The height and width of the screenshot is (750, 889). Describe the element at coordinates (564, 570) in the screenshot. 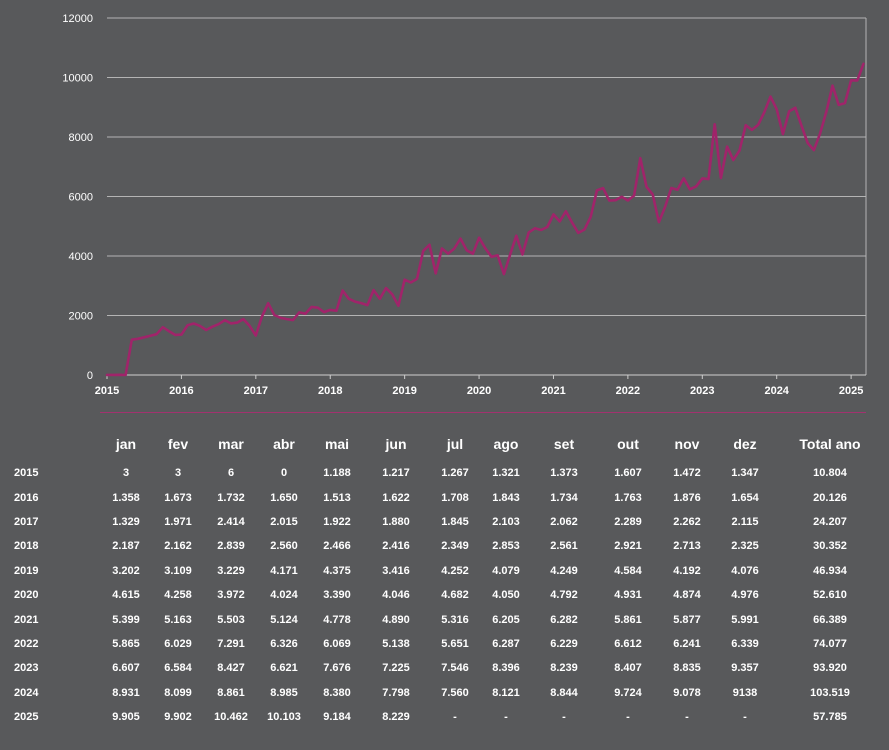

I see `month-value-cell: 4.249` at that location.